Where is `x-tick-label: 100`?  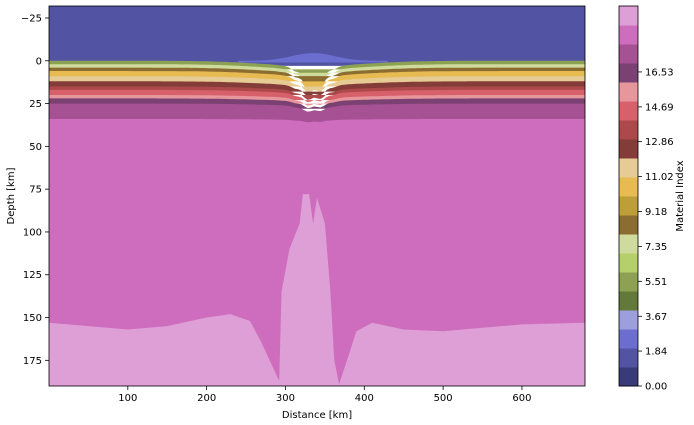
x-tick-label: 100 is located at coordinates (127, 398).